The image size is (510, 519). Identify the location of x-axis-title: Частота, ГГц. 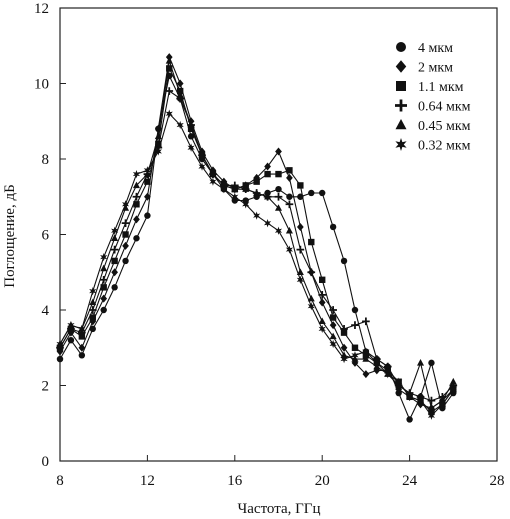
(279, 509).